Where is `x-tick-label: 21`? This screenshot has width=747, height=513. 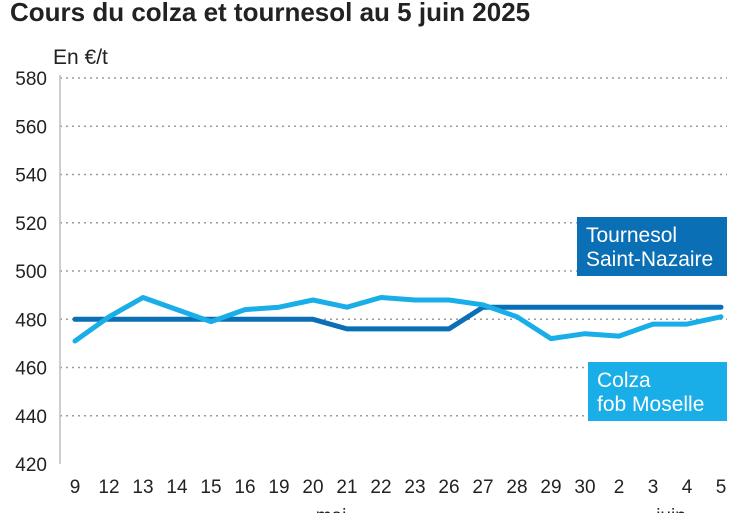
x-tick-label: 21 is located at coordinates (346, 487).